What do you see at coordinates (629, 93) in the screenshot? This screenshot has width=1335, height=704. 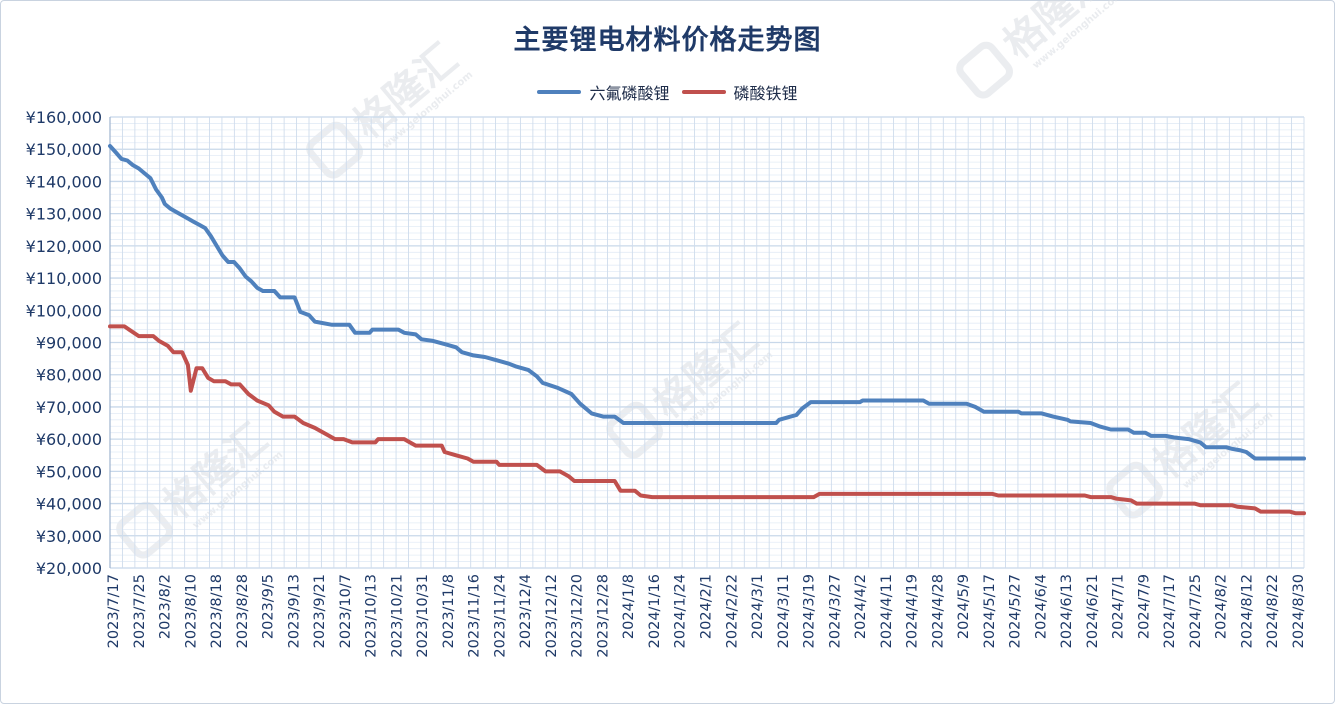 I see `legend-label-series-1: 六氟磷酸锂` at bounding box center [629, 93].